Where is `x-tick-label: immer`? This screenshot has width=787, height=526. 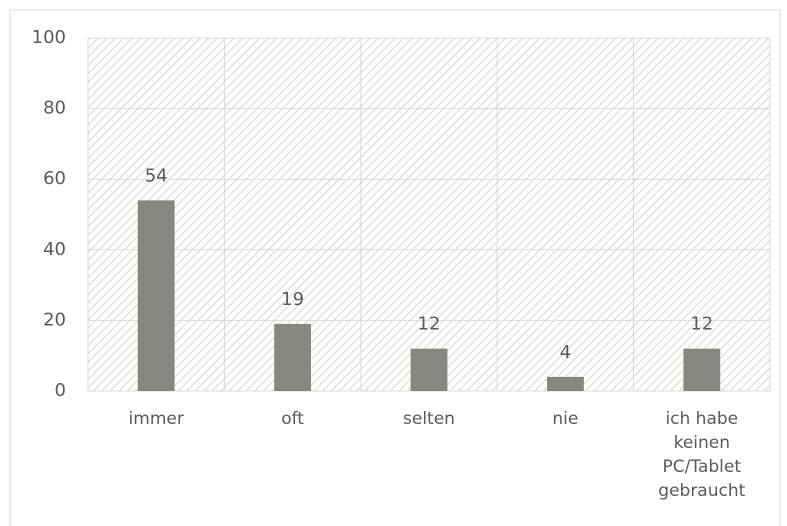 x-tick-label: immer is located at coordinates (156, 419).